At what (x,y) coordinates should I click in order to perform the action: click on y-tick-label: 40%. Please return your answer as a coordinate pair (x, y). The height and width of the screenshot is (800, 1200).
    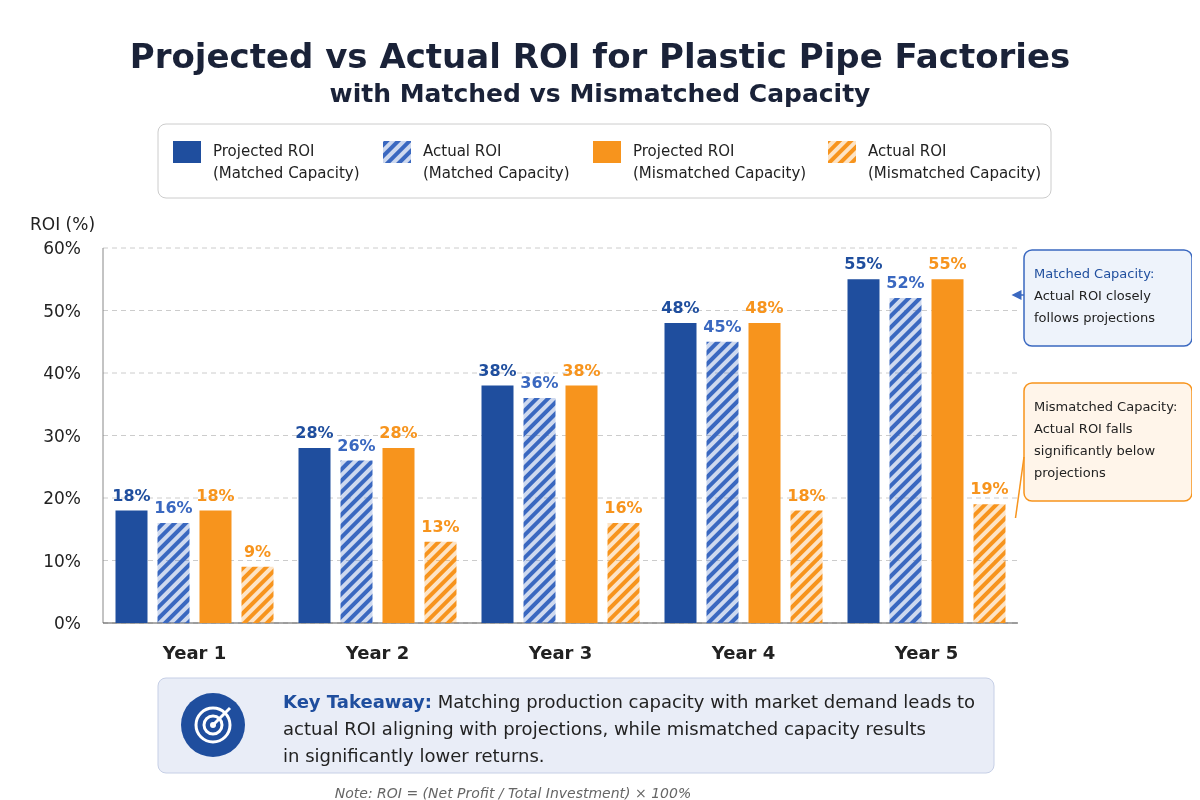
    Looking at the image, I should click on (62, 373).